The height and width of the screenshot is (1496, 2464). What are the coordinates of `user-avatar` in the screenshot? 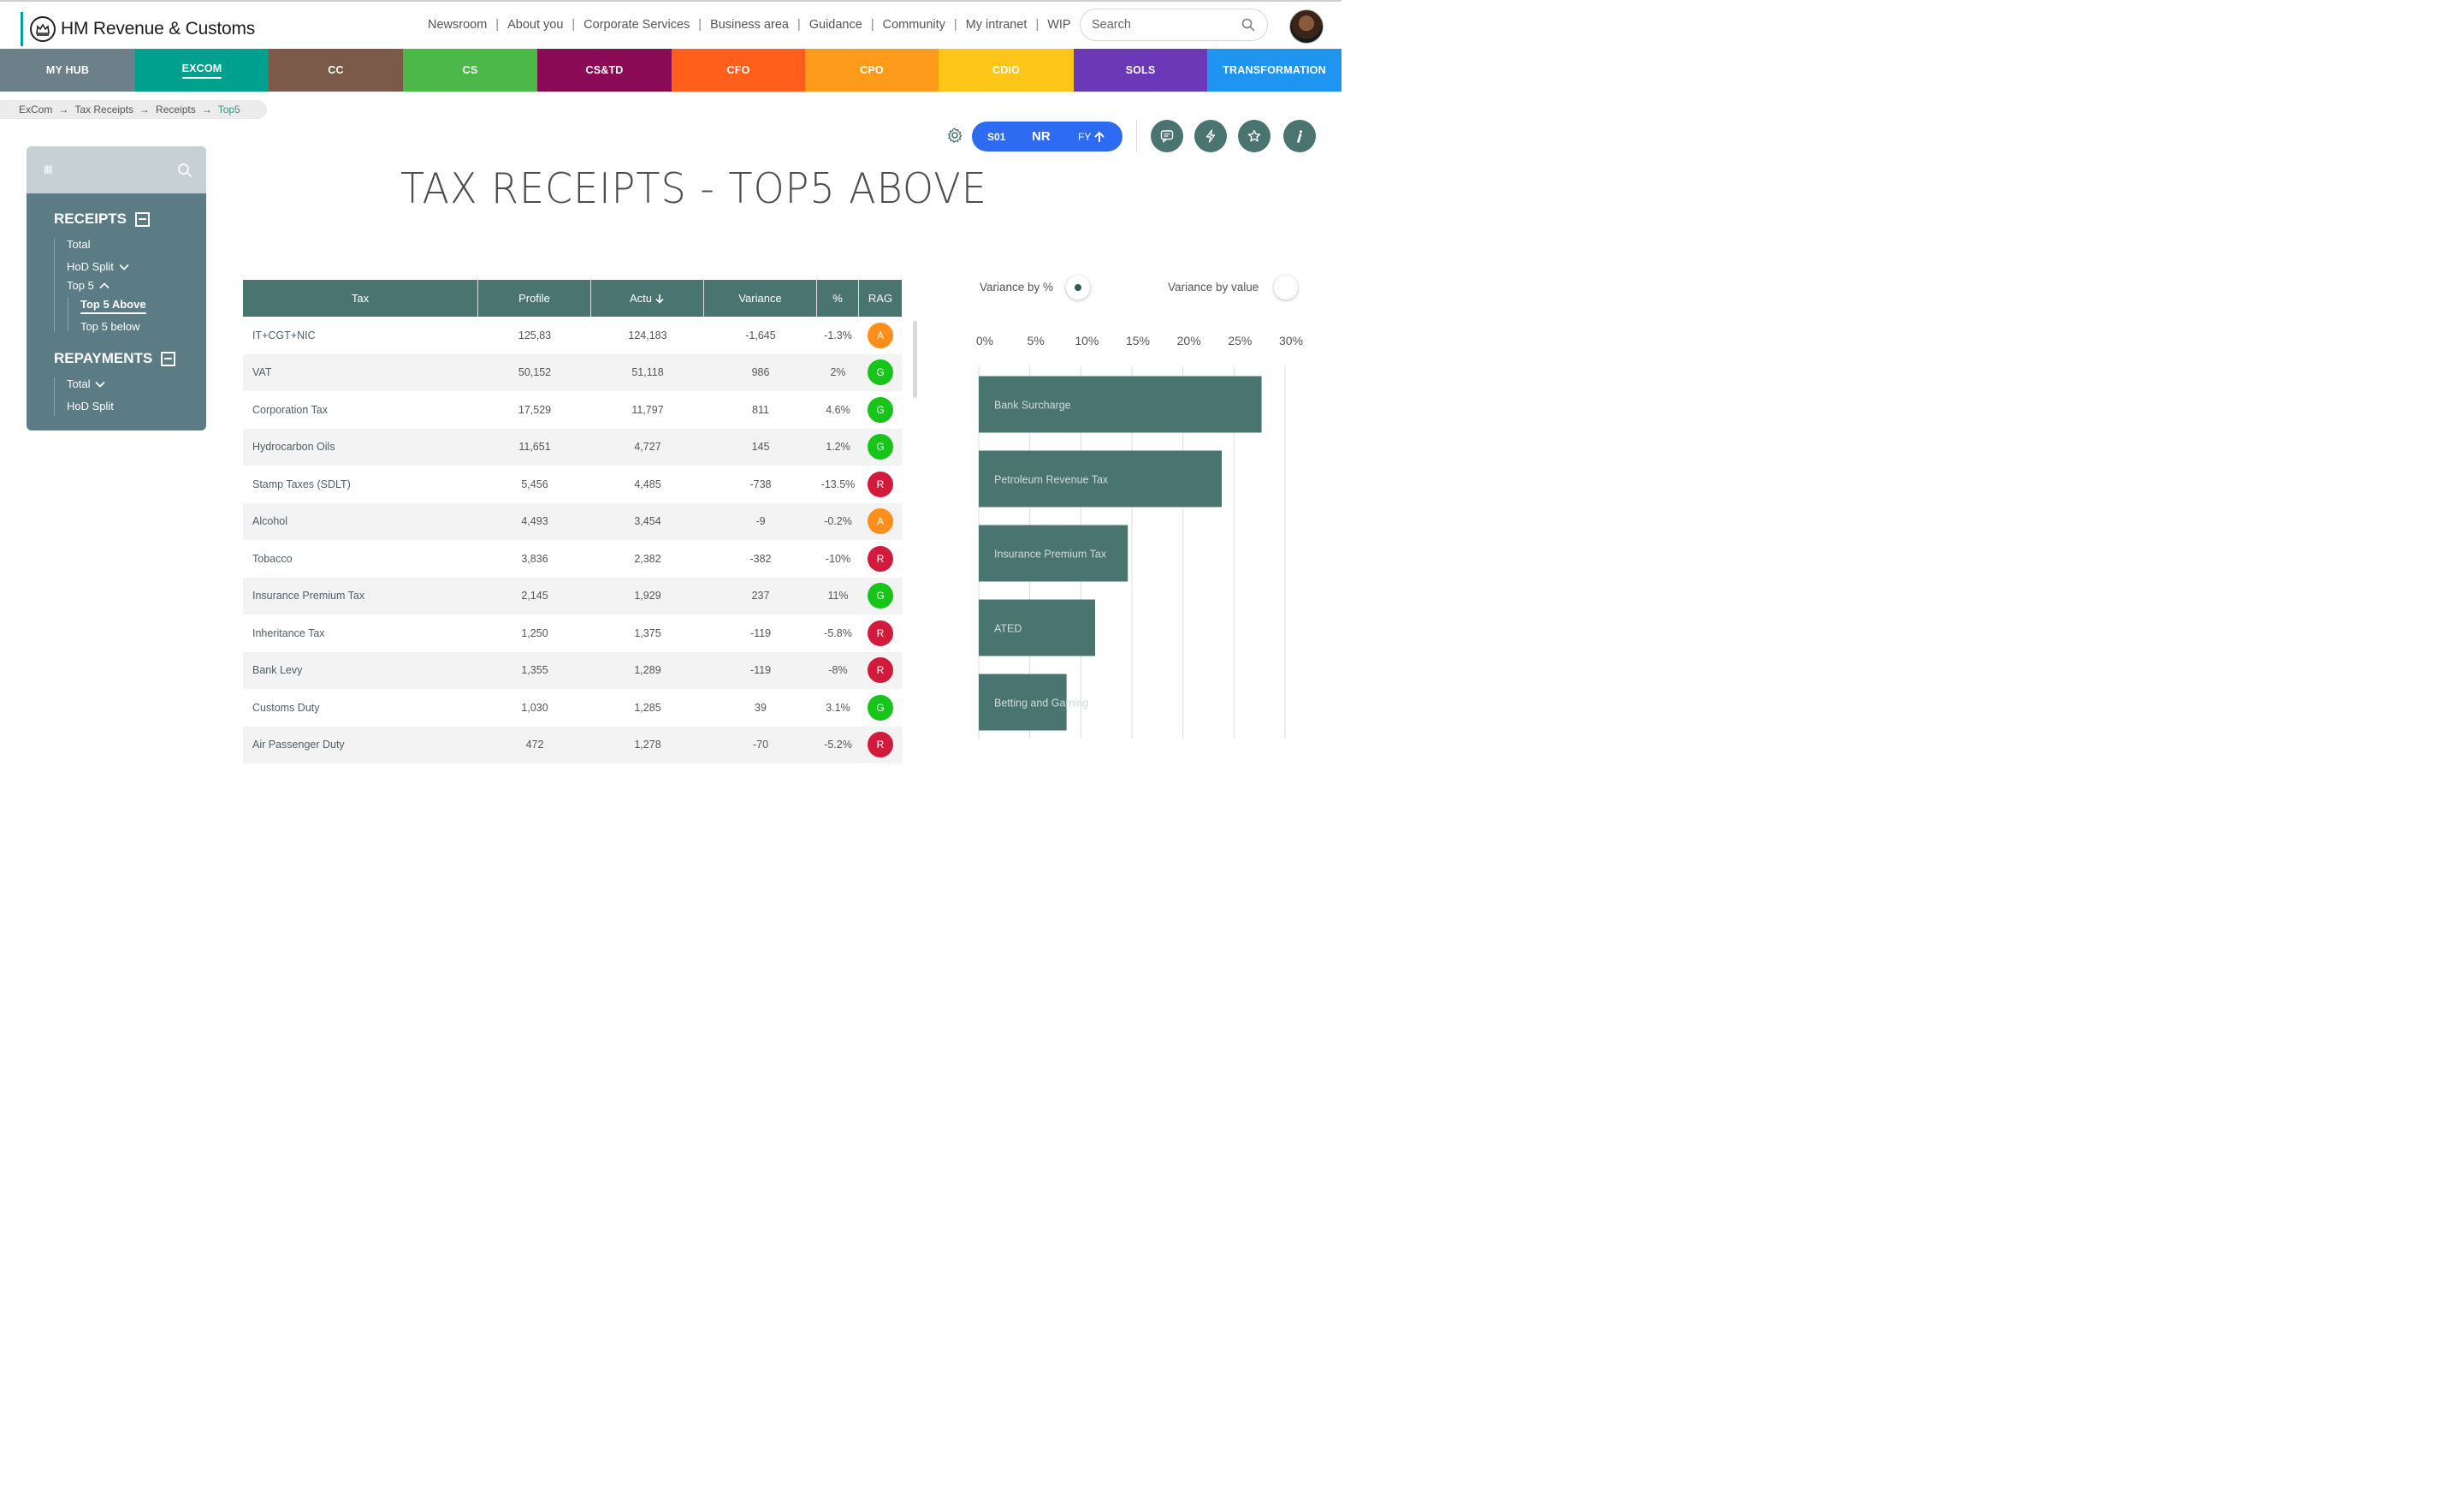 It's located at (1306, 26).